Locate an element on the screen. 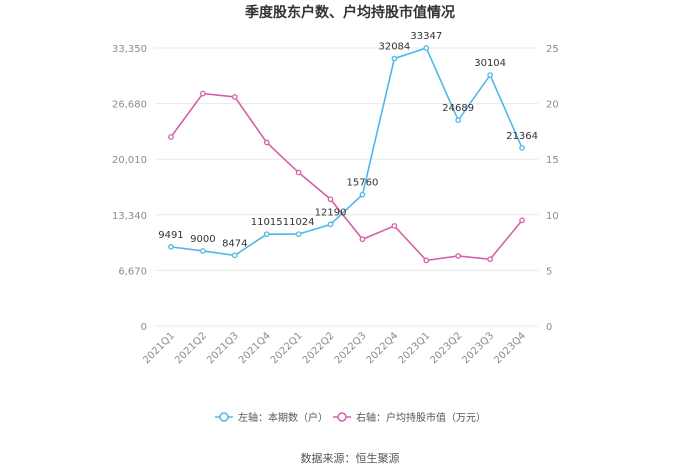 This screenshot has height=474, width=700. data-label: 9491 is located at coordinates (170, 235).